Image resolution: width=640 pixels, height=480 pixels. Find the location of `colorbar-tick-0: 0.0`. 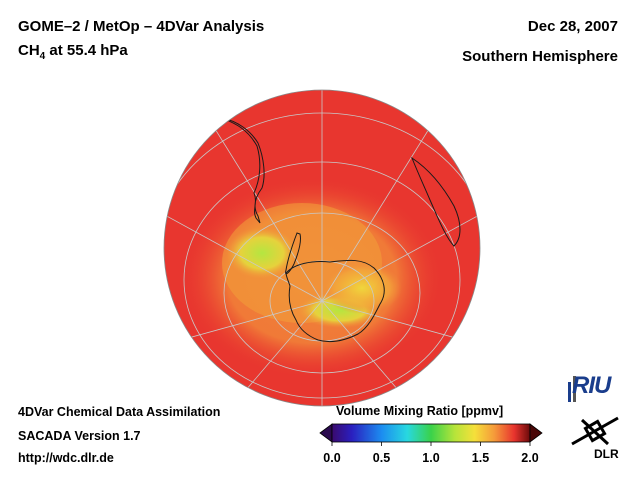

colorbar-tick-0: 0.0 is located at coordinates (332, 458).